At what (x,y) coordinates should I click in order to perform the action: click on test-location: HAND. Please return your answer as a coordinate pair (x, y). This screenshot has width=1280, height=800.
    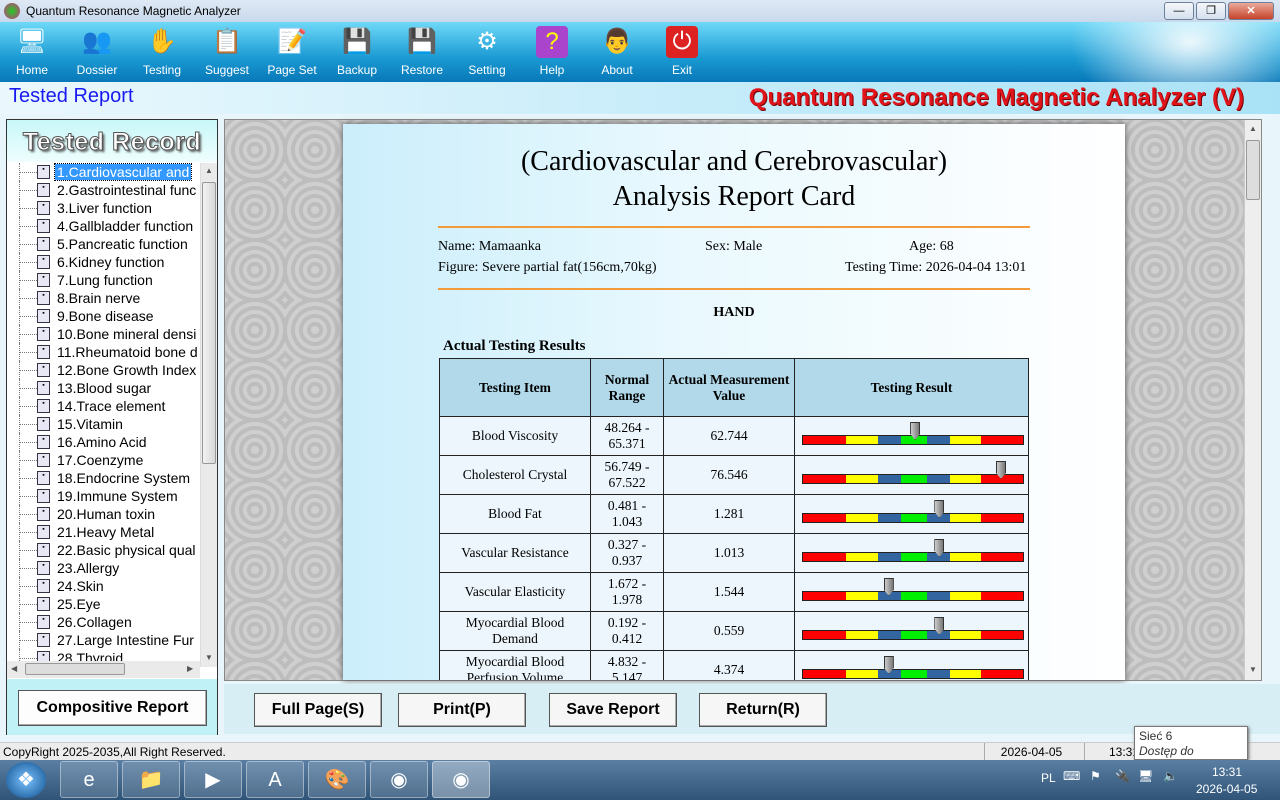
    Looking at the image, I should click on (734, 312).